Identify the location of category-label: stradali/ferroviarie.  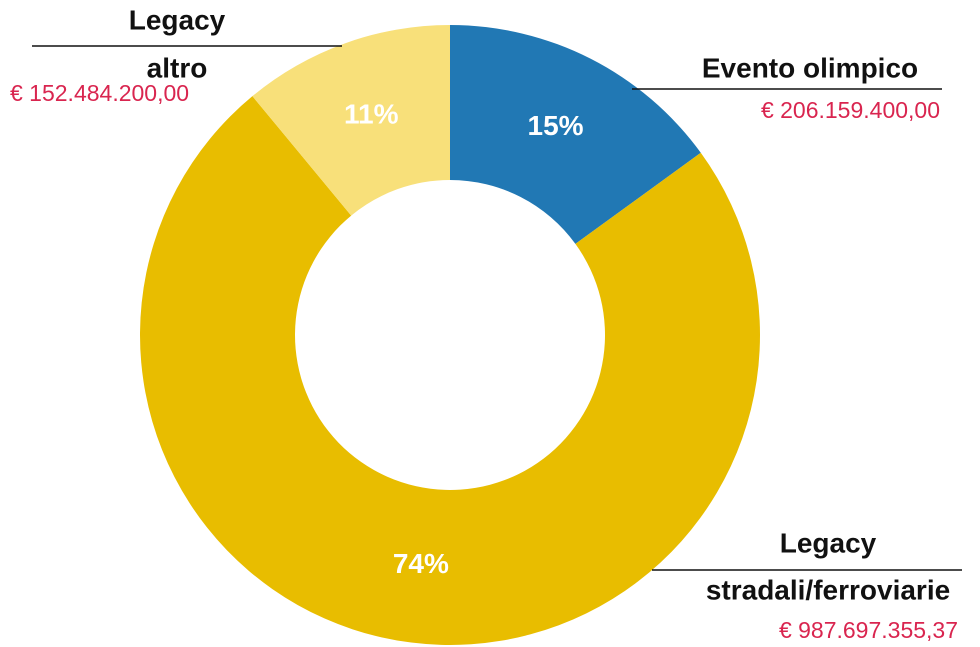
(828, 589).